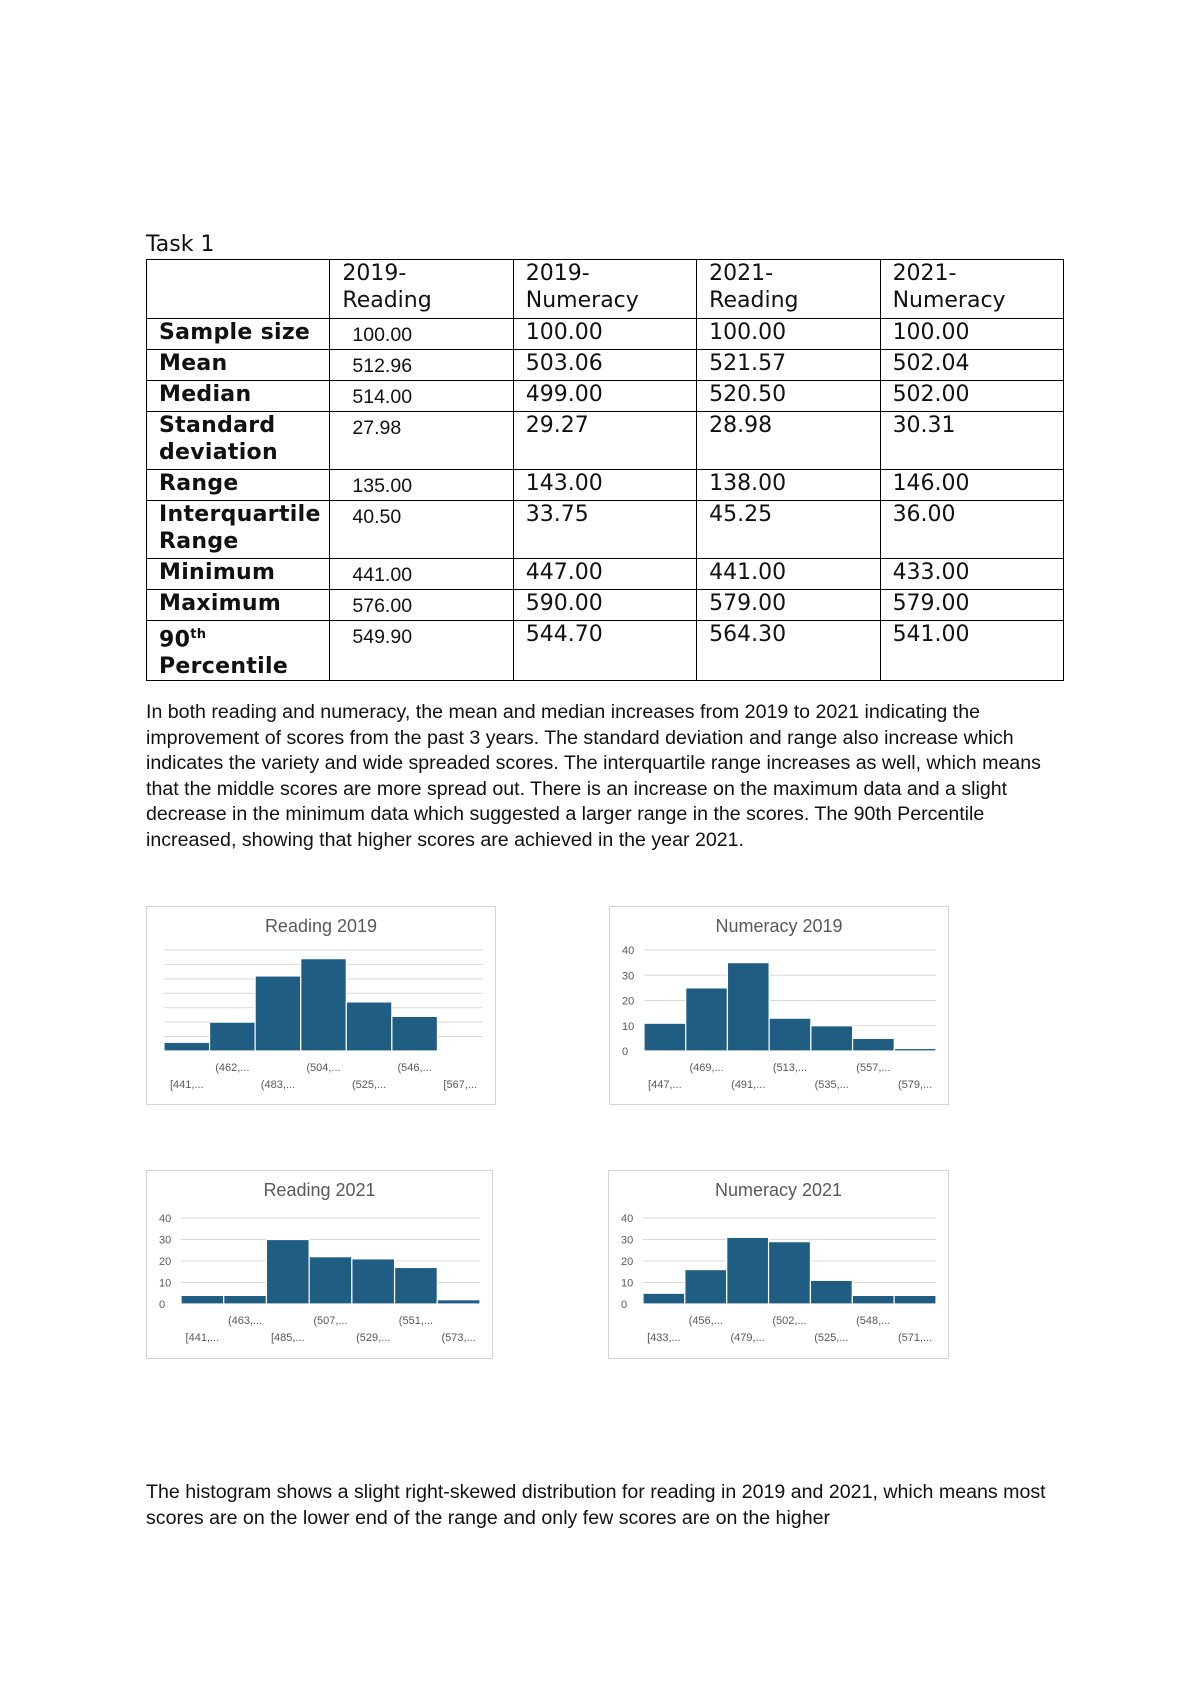 The height and width of the screenshot is (1696, 1200). Describe the element at coordinates (605, 574) in the screenshot. I see `value-cell: 447.00` at that location.